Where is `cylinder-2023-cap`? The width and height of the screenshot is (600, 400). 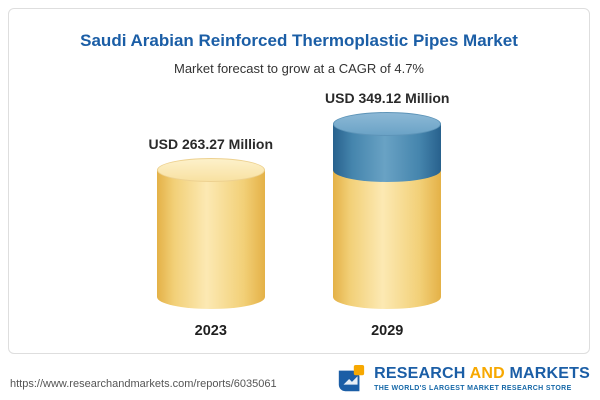 cylinder-2023-cap is located at coordinates (210, 169).